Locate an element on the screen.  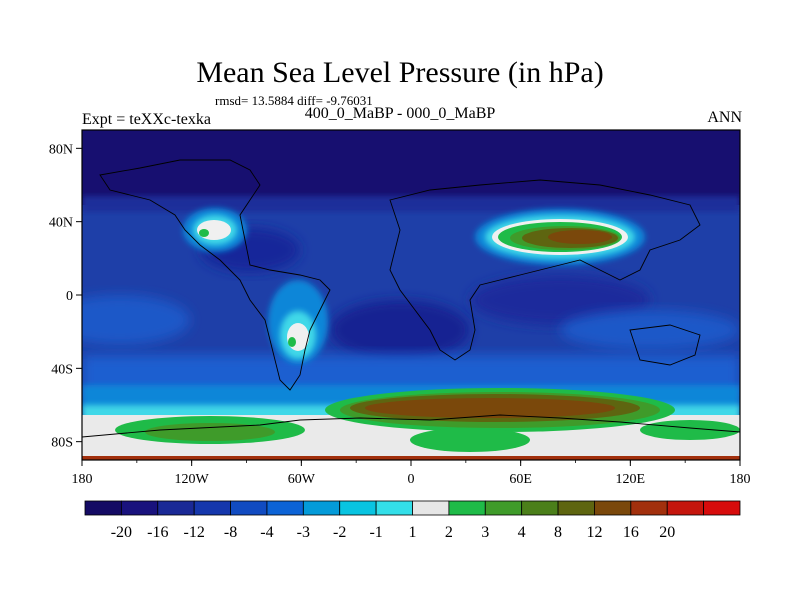
field-arctic-edge is located at coordinates (411, 204).